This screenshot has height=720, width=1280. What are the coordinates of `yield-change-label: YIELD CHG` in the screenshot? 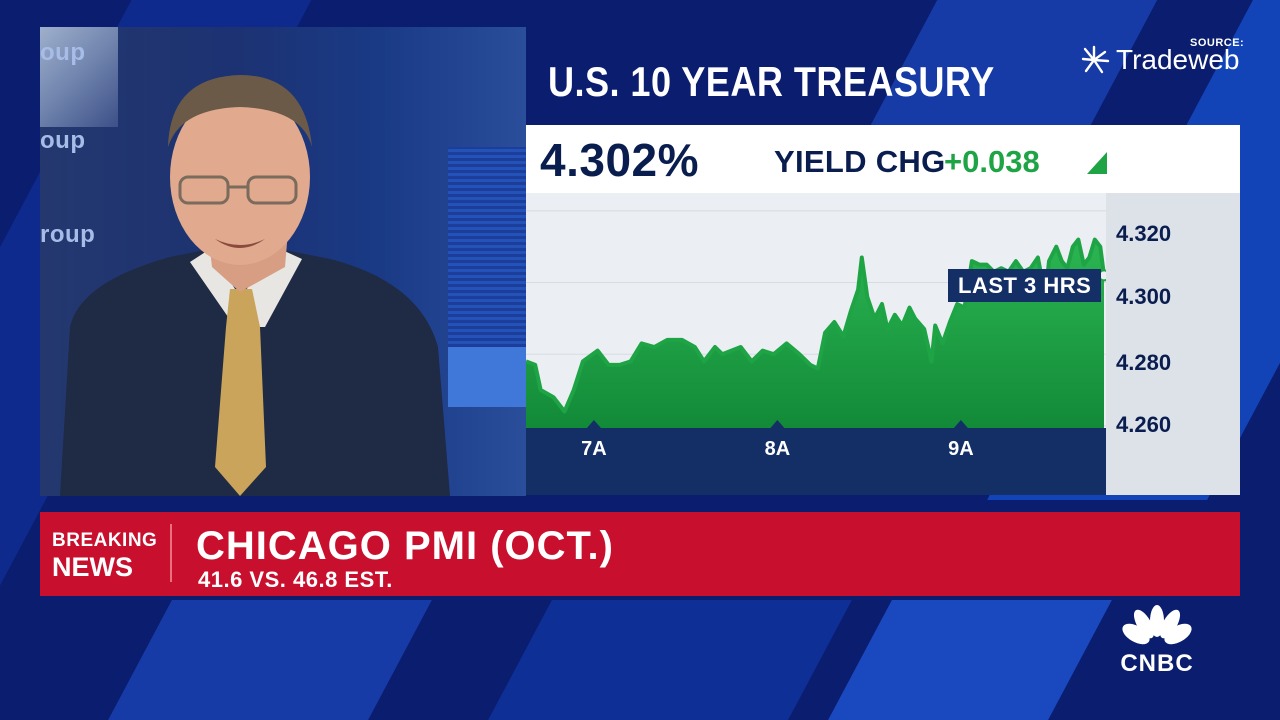 It's located at (860, 161).